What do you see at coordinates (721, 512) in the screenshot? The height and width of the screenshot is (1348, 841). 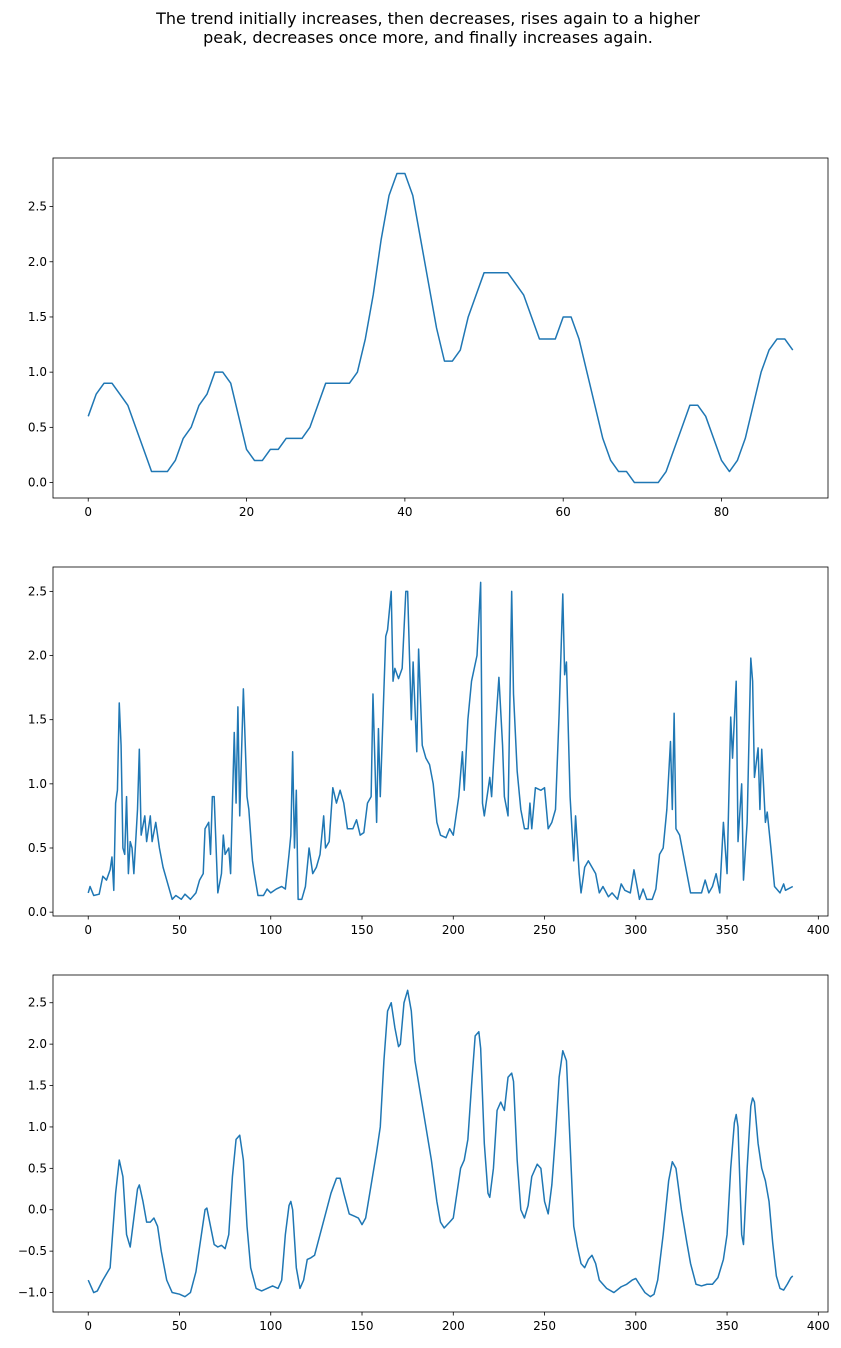 I see `x-tick-label: 80` at bounding box center [721, 512].